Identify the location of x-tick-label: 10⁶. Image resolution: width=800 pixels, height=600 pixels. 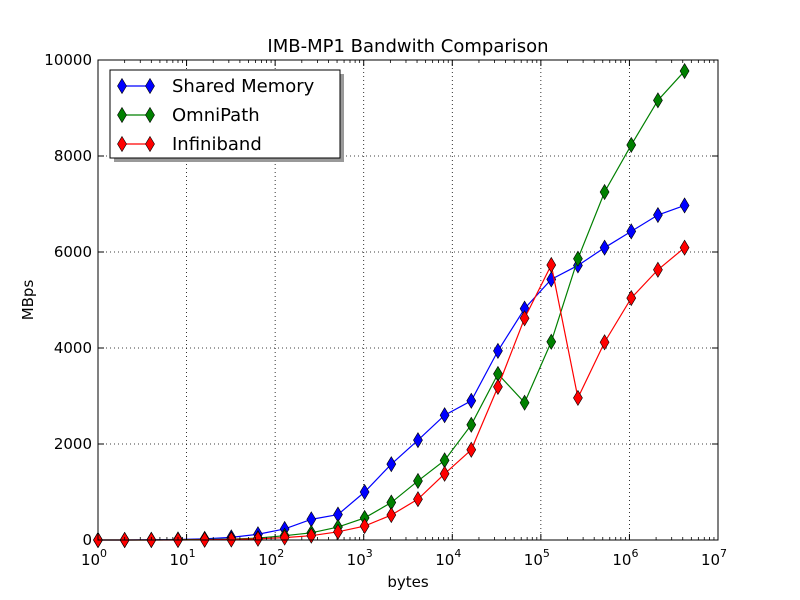
(625, 558).